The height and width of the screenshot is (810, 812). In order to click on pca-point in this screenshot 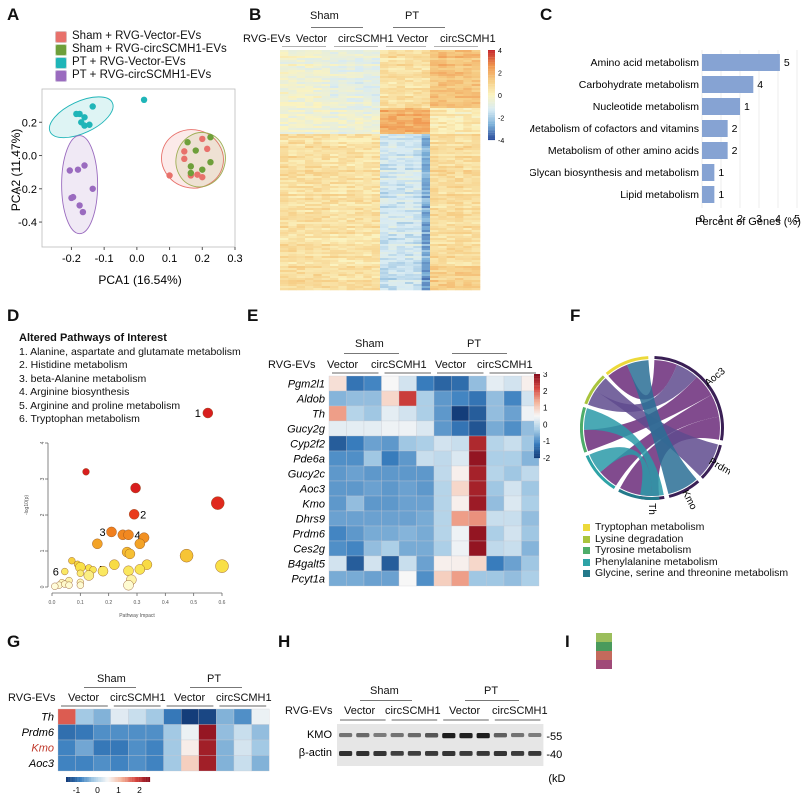, I will do `click(191, 166)`.